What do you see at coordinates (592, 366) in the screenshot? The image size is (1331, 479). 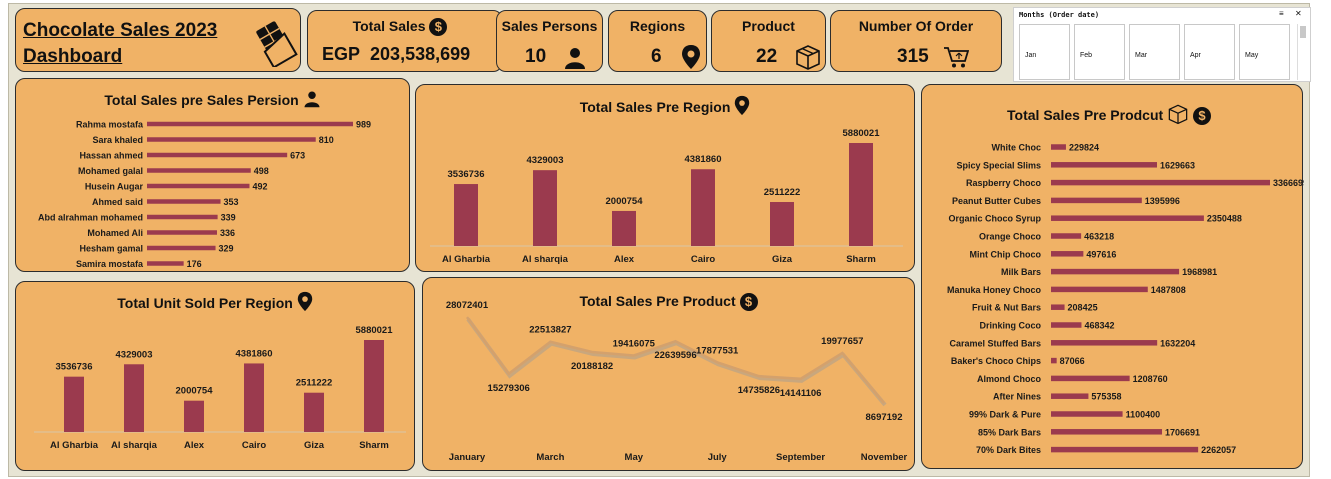 I see `data-label: 20188182` at bounding box center [592, 366].